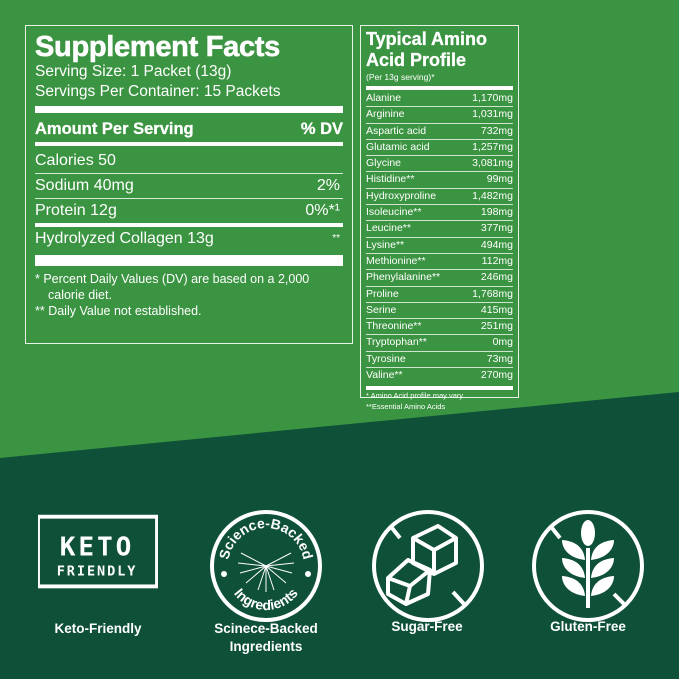 The image size is (679, 679). Describe the element at coordinates (189, 161) in the screenshot. I see `table-row: Calories 50` at that location.